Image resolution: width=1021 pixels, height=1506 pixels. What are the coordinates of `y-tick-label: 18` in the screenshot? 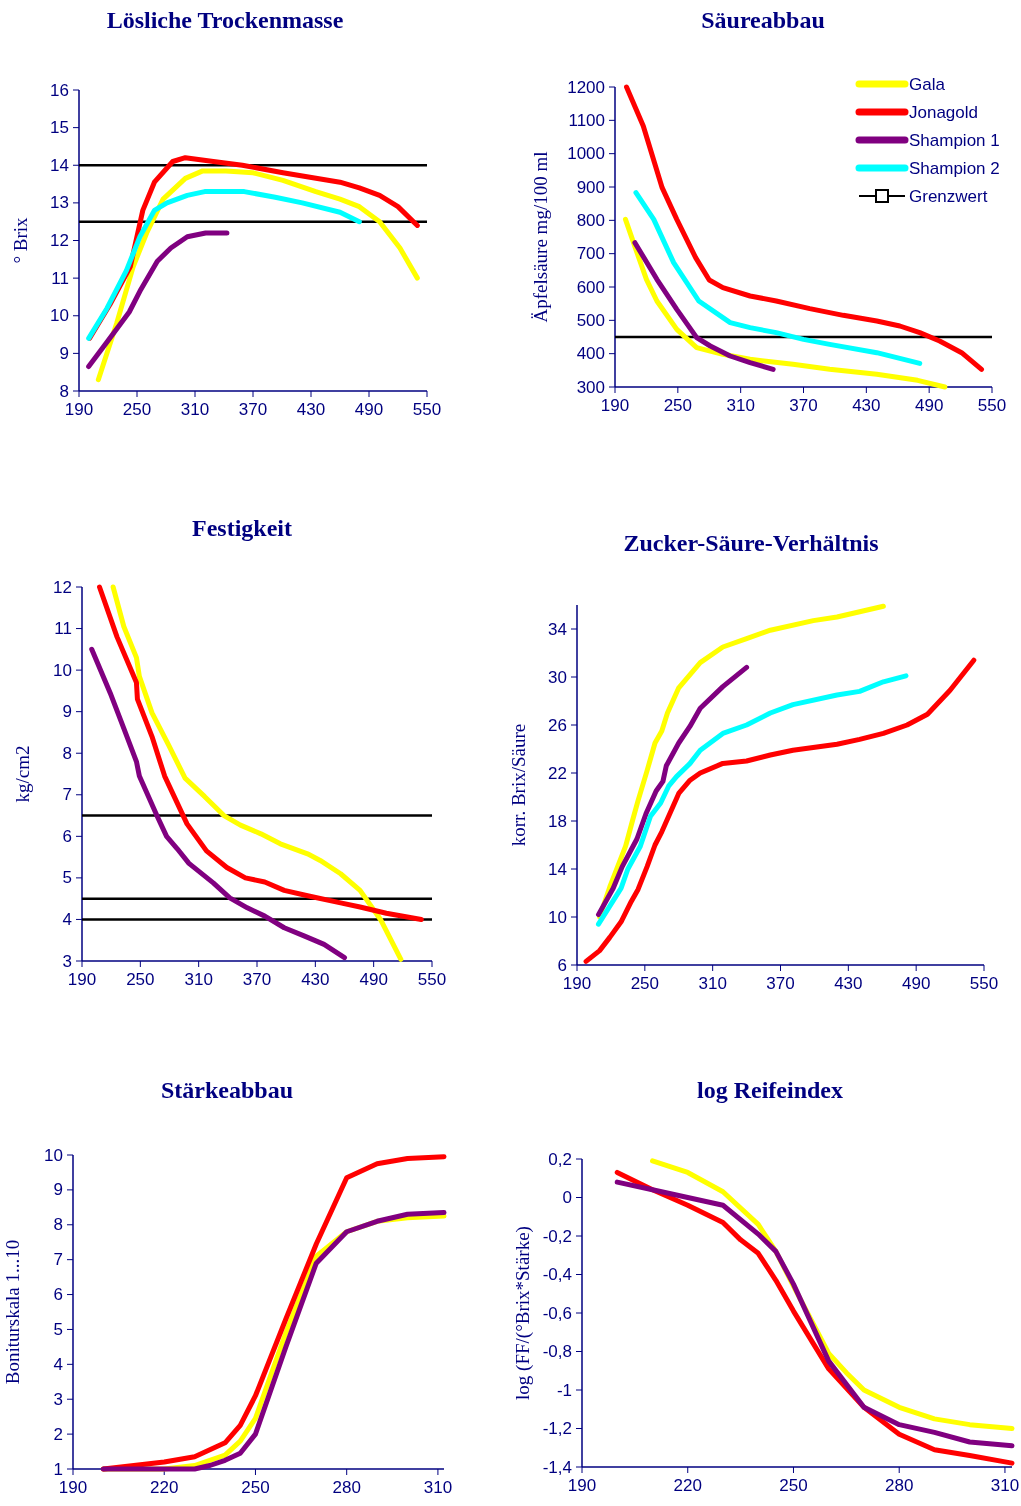 It's located at (557, 821).